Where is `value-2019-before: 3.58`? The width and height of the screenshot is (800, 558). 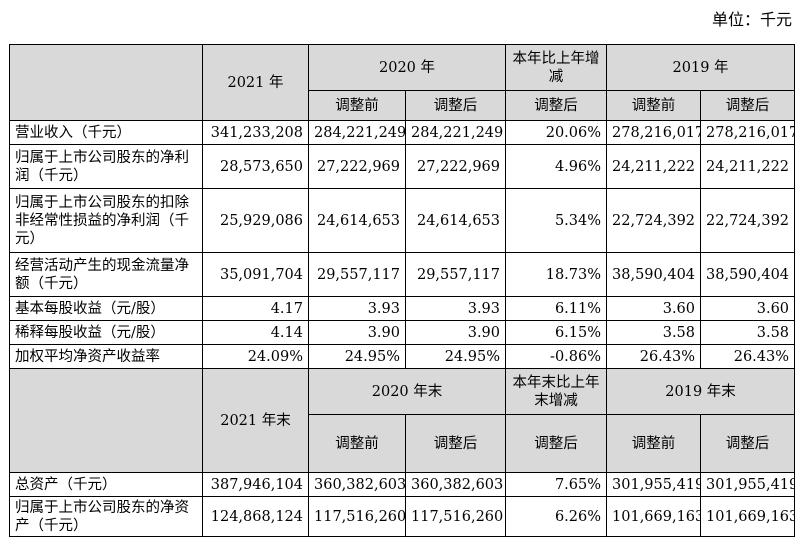 value-2019-before: 3.58 is located at coordinates (654, 332).